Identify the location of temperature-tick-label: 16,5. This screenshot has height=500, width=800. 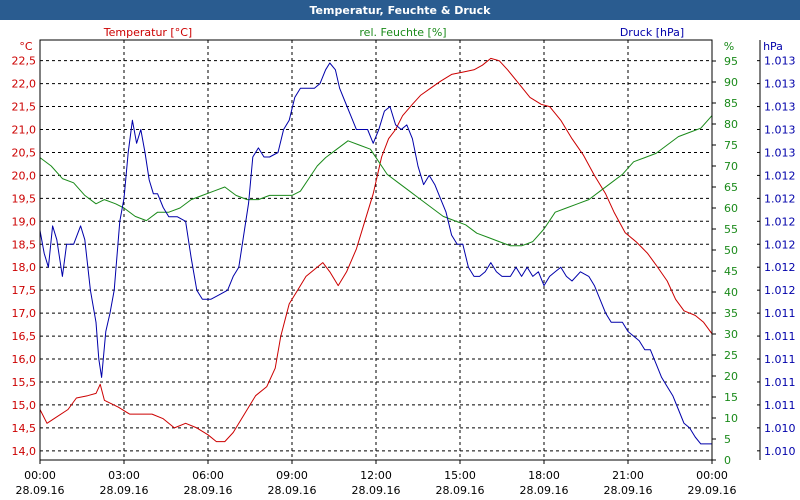
(24, 336).